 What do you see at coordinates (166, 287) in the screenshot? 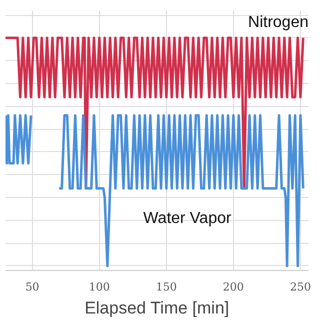
I see `x-tick-label: 150` at bounding box center [166, 287].